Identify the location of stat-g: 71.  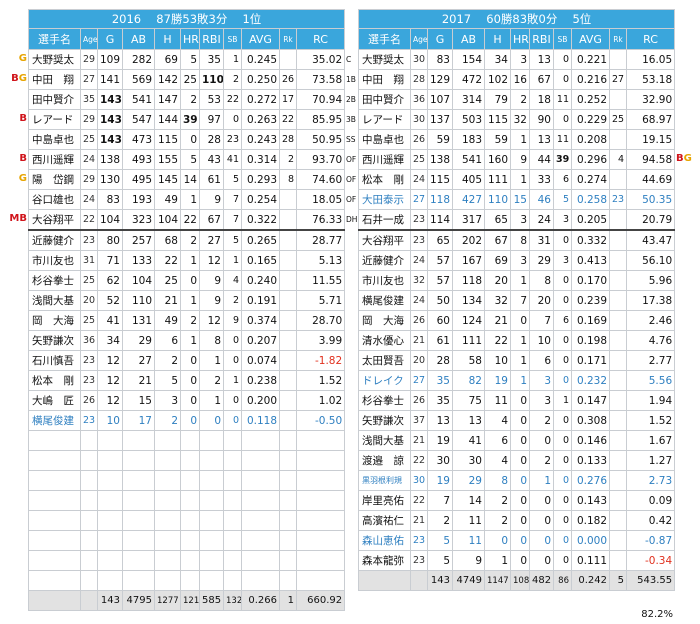
(110, 260).